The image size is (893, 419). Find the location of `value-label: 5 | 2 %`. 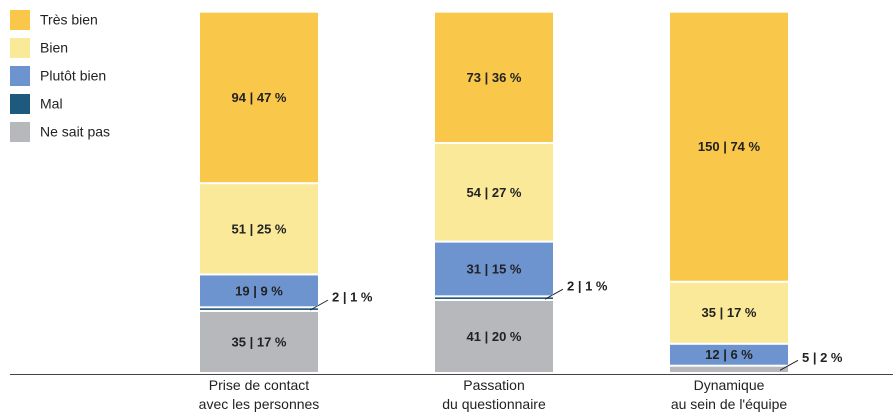

value-label: 5 | 2 % is located at coordinates (822, 357).